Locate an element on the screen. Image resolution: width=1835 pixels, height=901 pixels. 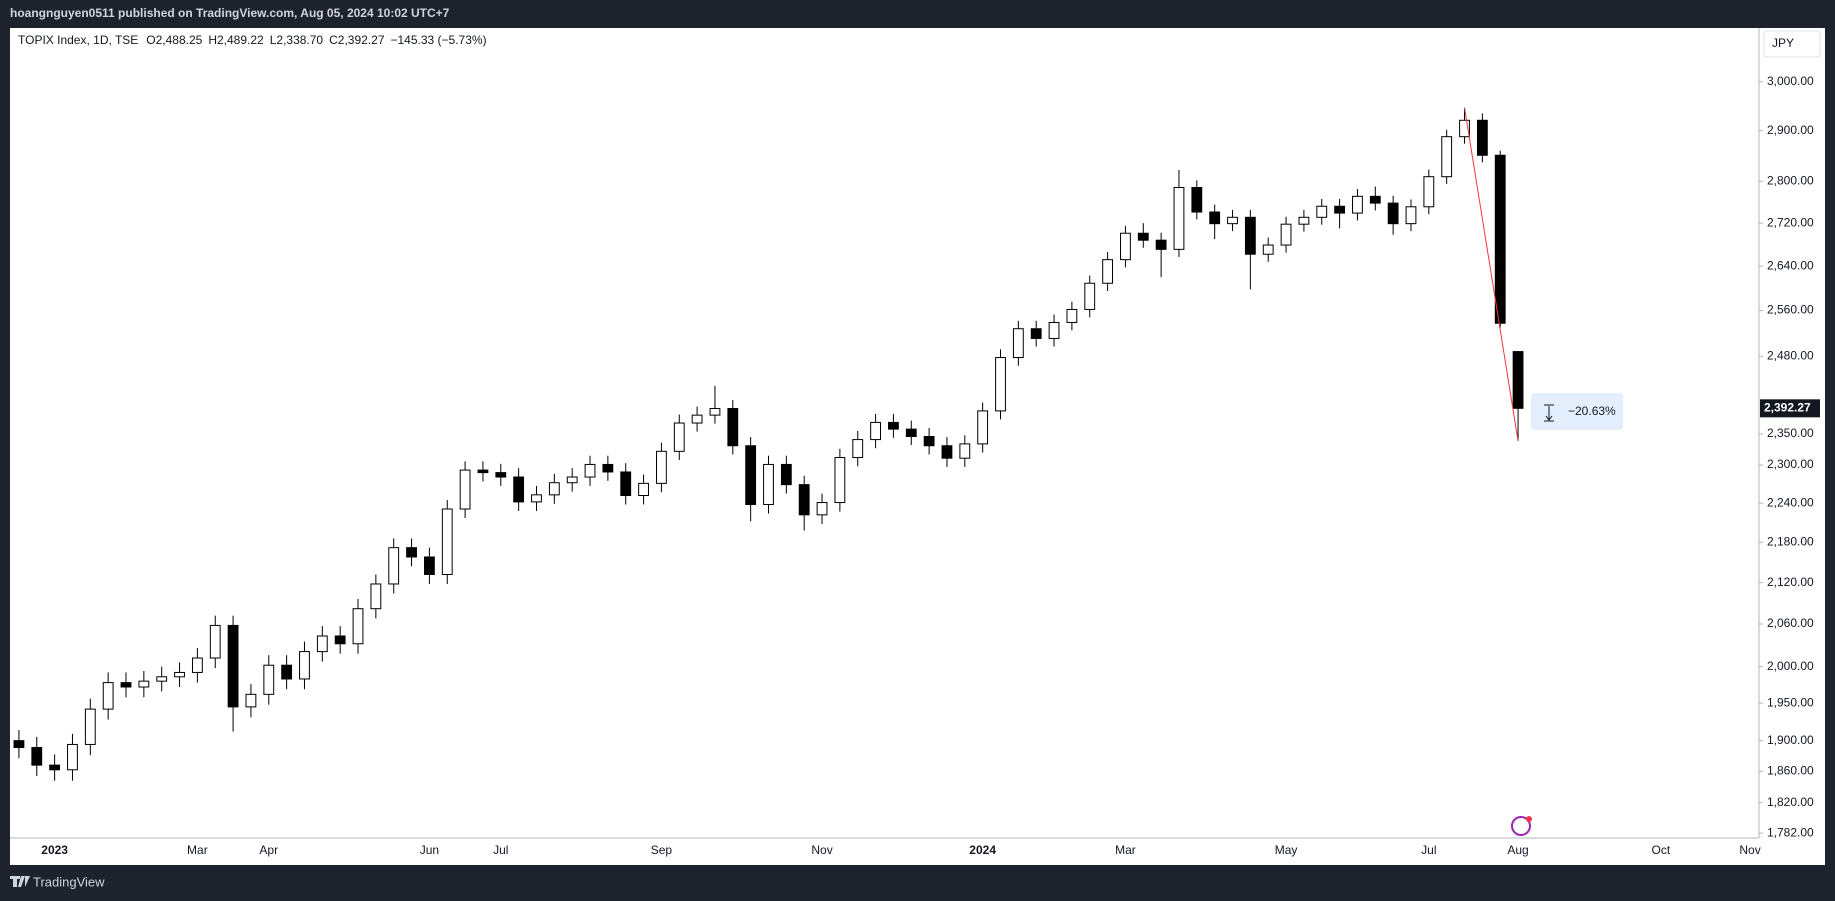
y-tick-label: 1,782.00 is located at coordinates (1790, 832).